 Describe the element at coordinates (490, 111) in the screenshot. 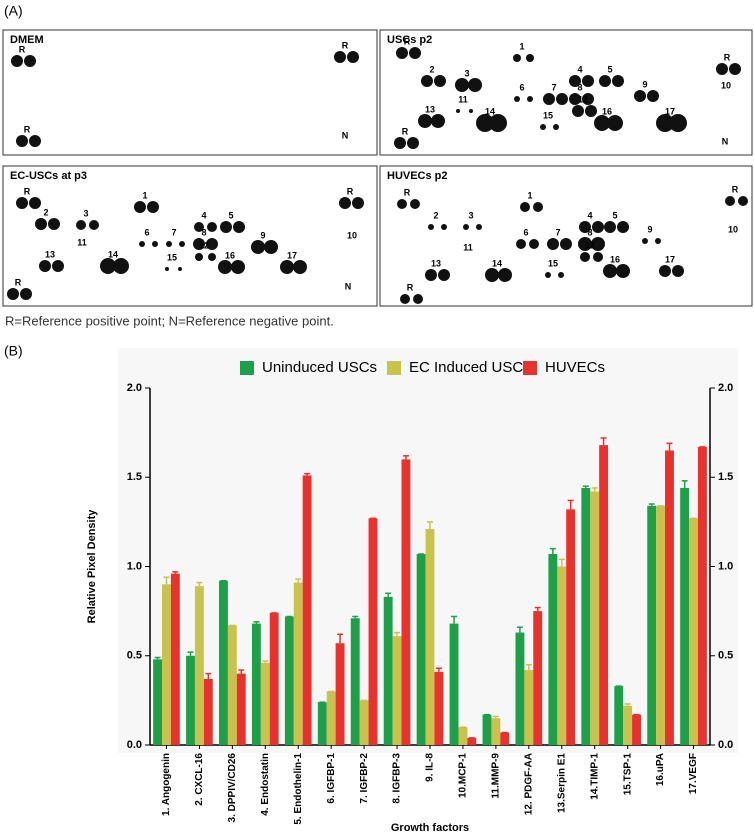

I see `blot-label: 14` at that location.